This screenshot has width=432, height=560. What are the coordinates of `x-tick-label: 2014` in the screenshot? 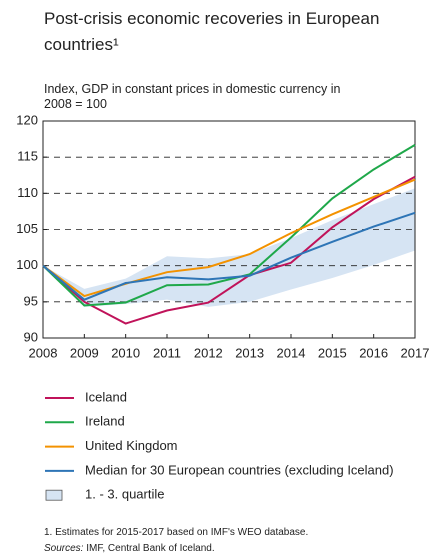 It's located at (291, 352).